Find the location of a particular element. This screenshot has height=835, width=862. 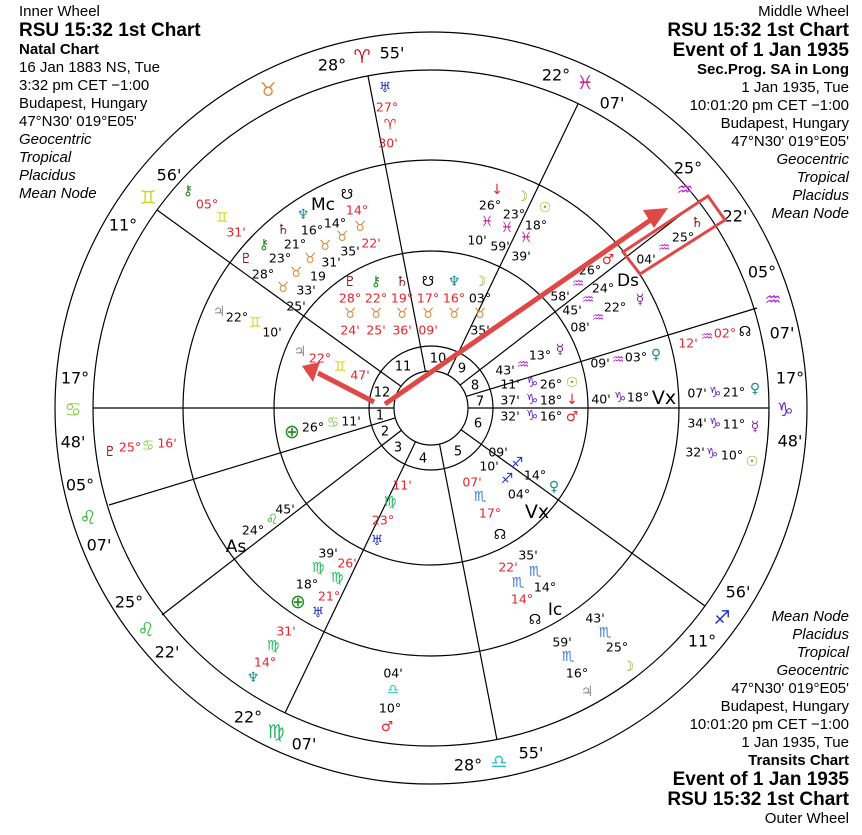

event-title: Event of 1 Jan 1935 is located at coordinates (760, 779).